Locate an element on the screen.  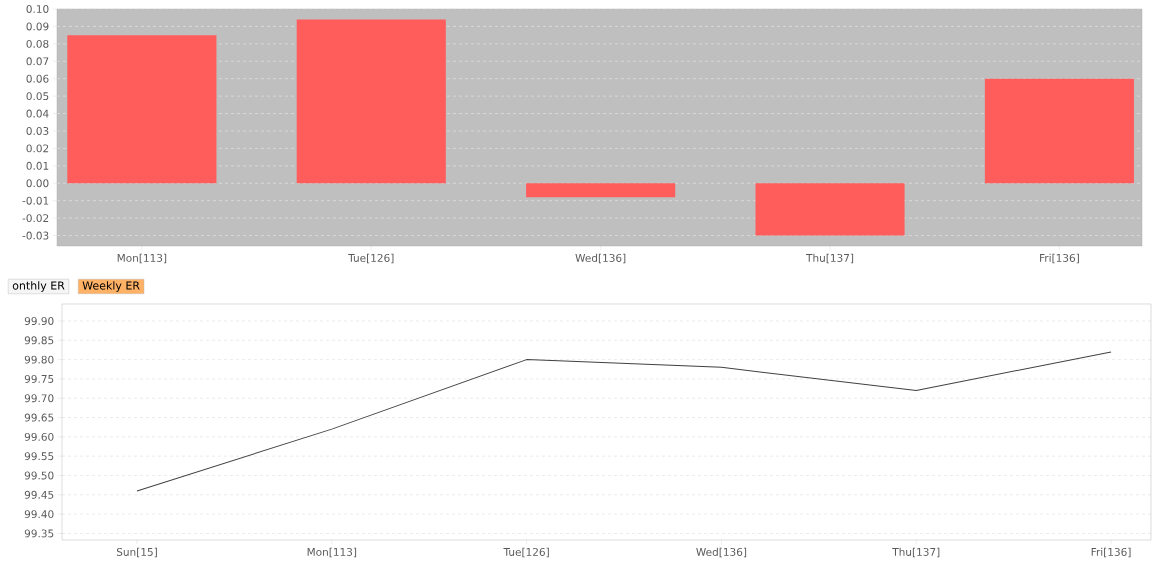
y-tick-label: -0.02 is located at coordinates (35, 218).